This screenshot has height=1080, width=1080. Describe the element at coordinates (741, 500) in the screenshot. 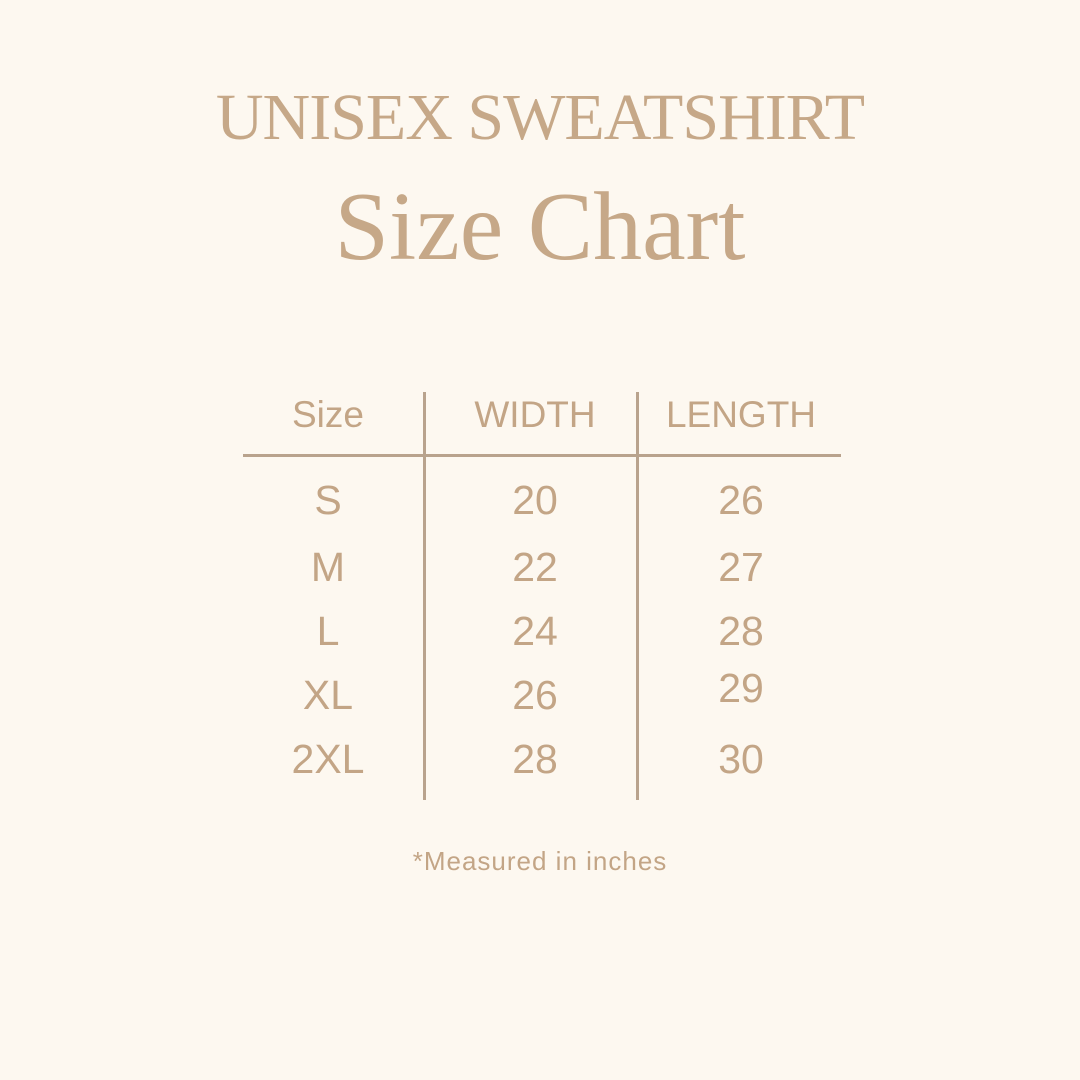

I see `length-cell: 26` at that location.